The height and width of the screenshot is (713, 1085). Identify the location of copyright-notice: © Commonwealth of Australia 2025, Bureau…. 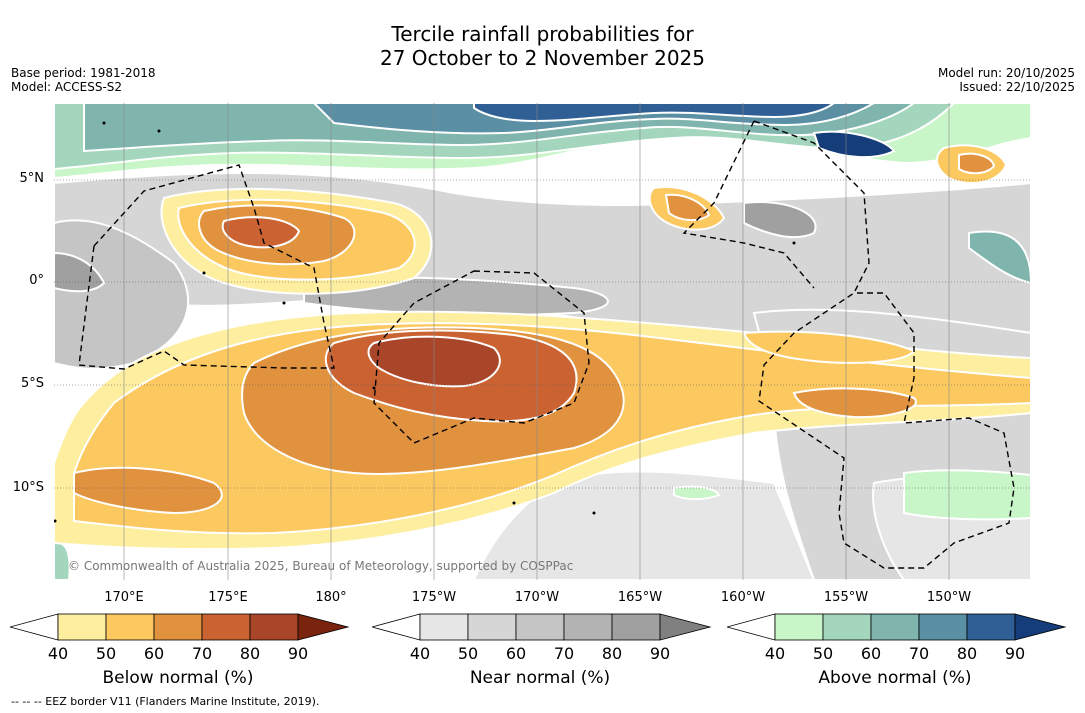
(321, 566).